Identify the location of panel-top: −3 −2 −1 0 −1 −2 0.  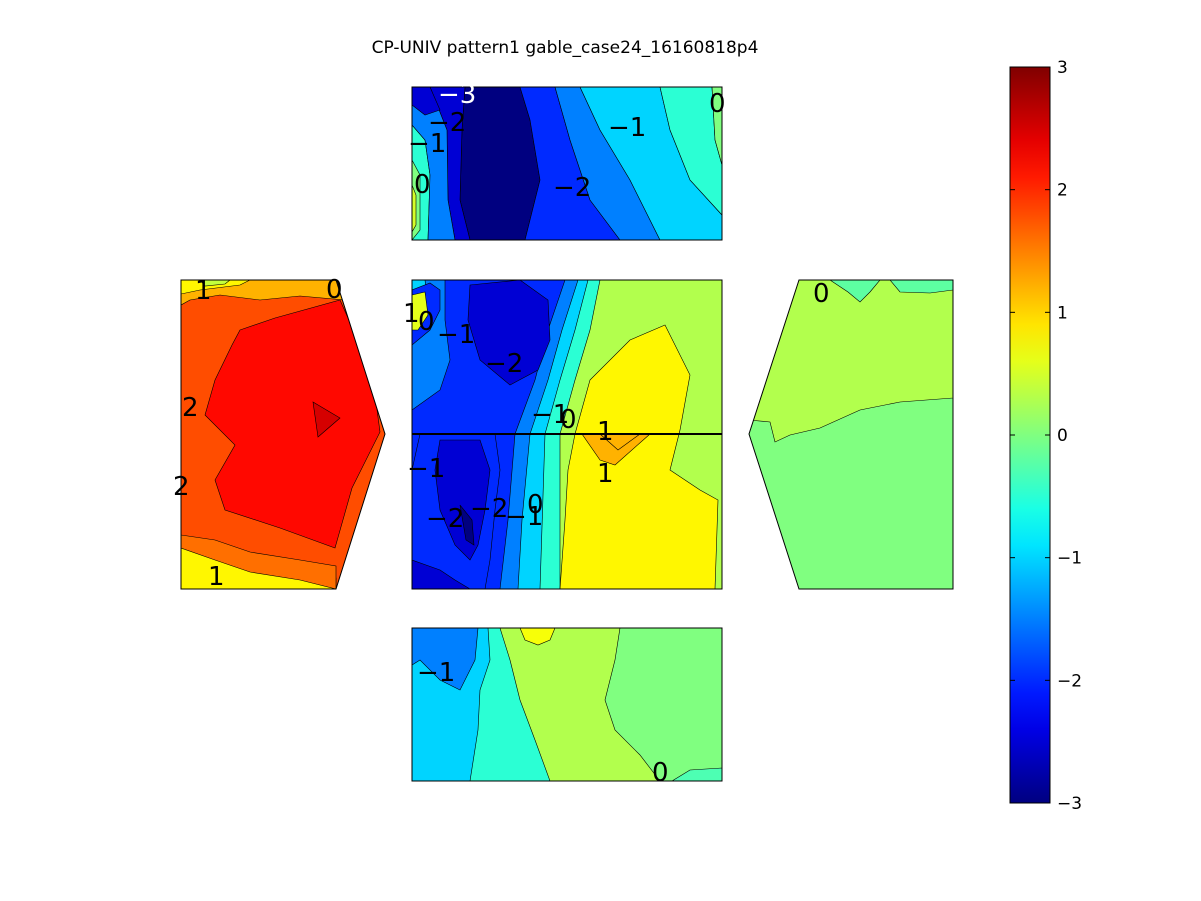
(567, 160).